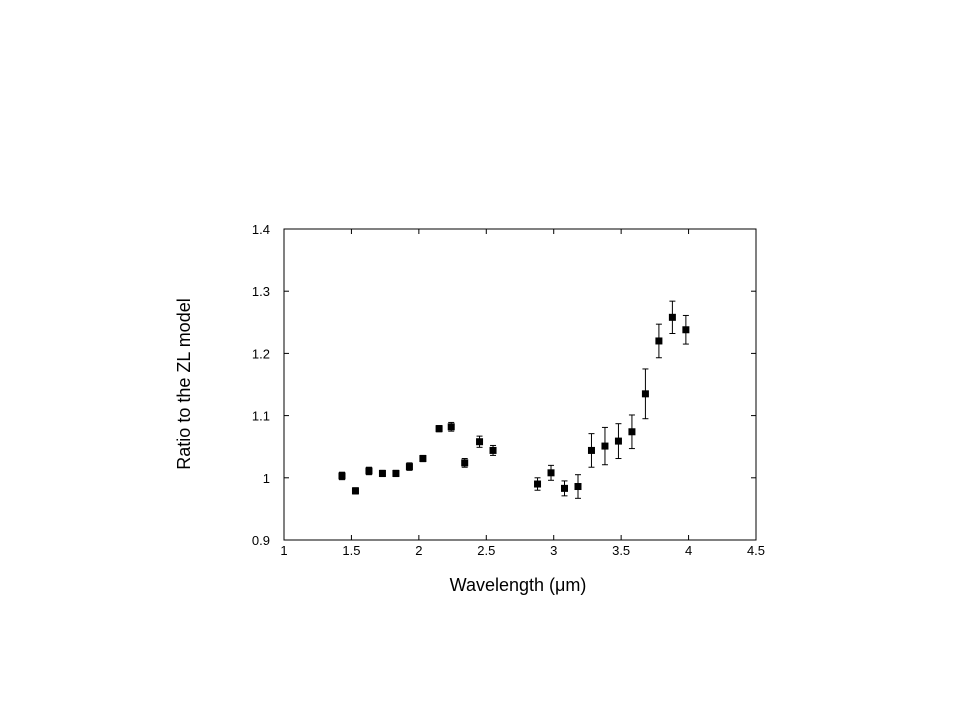  Describe the element at coordinates (283, 550) in the screenshot. I see `x-tick-label: 1` at that location.